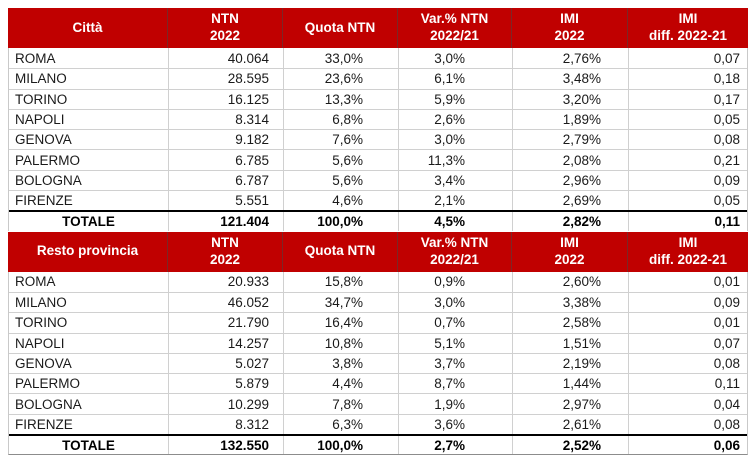 Image resolution: width=756 pixels, height=476 pixels. What do you see at coordinates (226, 180) in the screenshot?
I see `ntn-cell: 6.787` at bounding box center [226, 180].